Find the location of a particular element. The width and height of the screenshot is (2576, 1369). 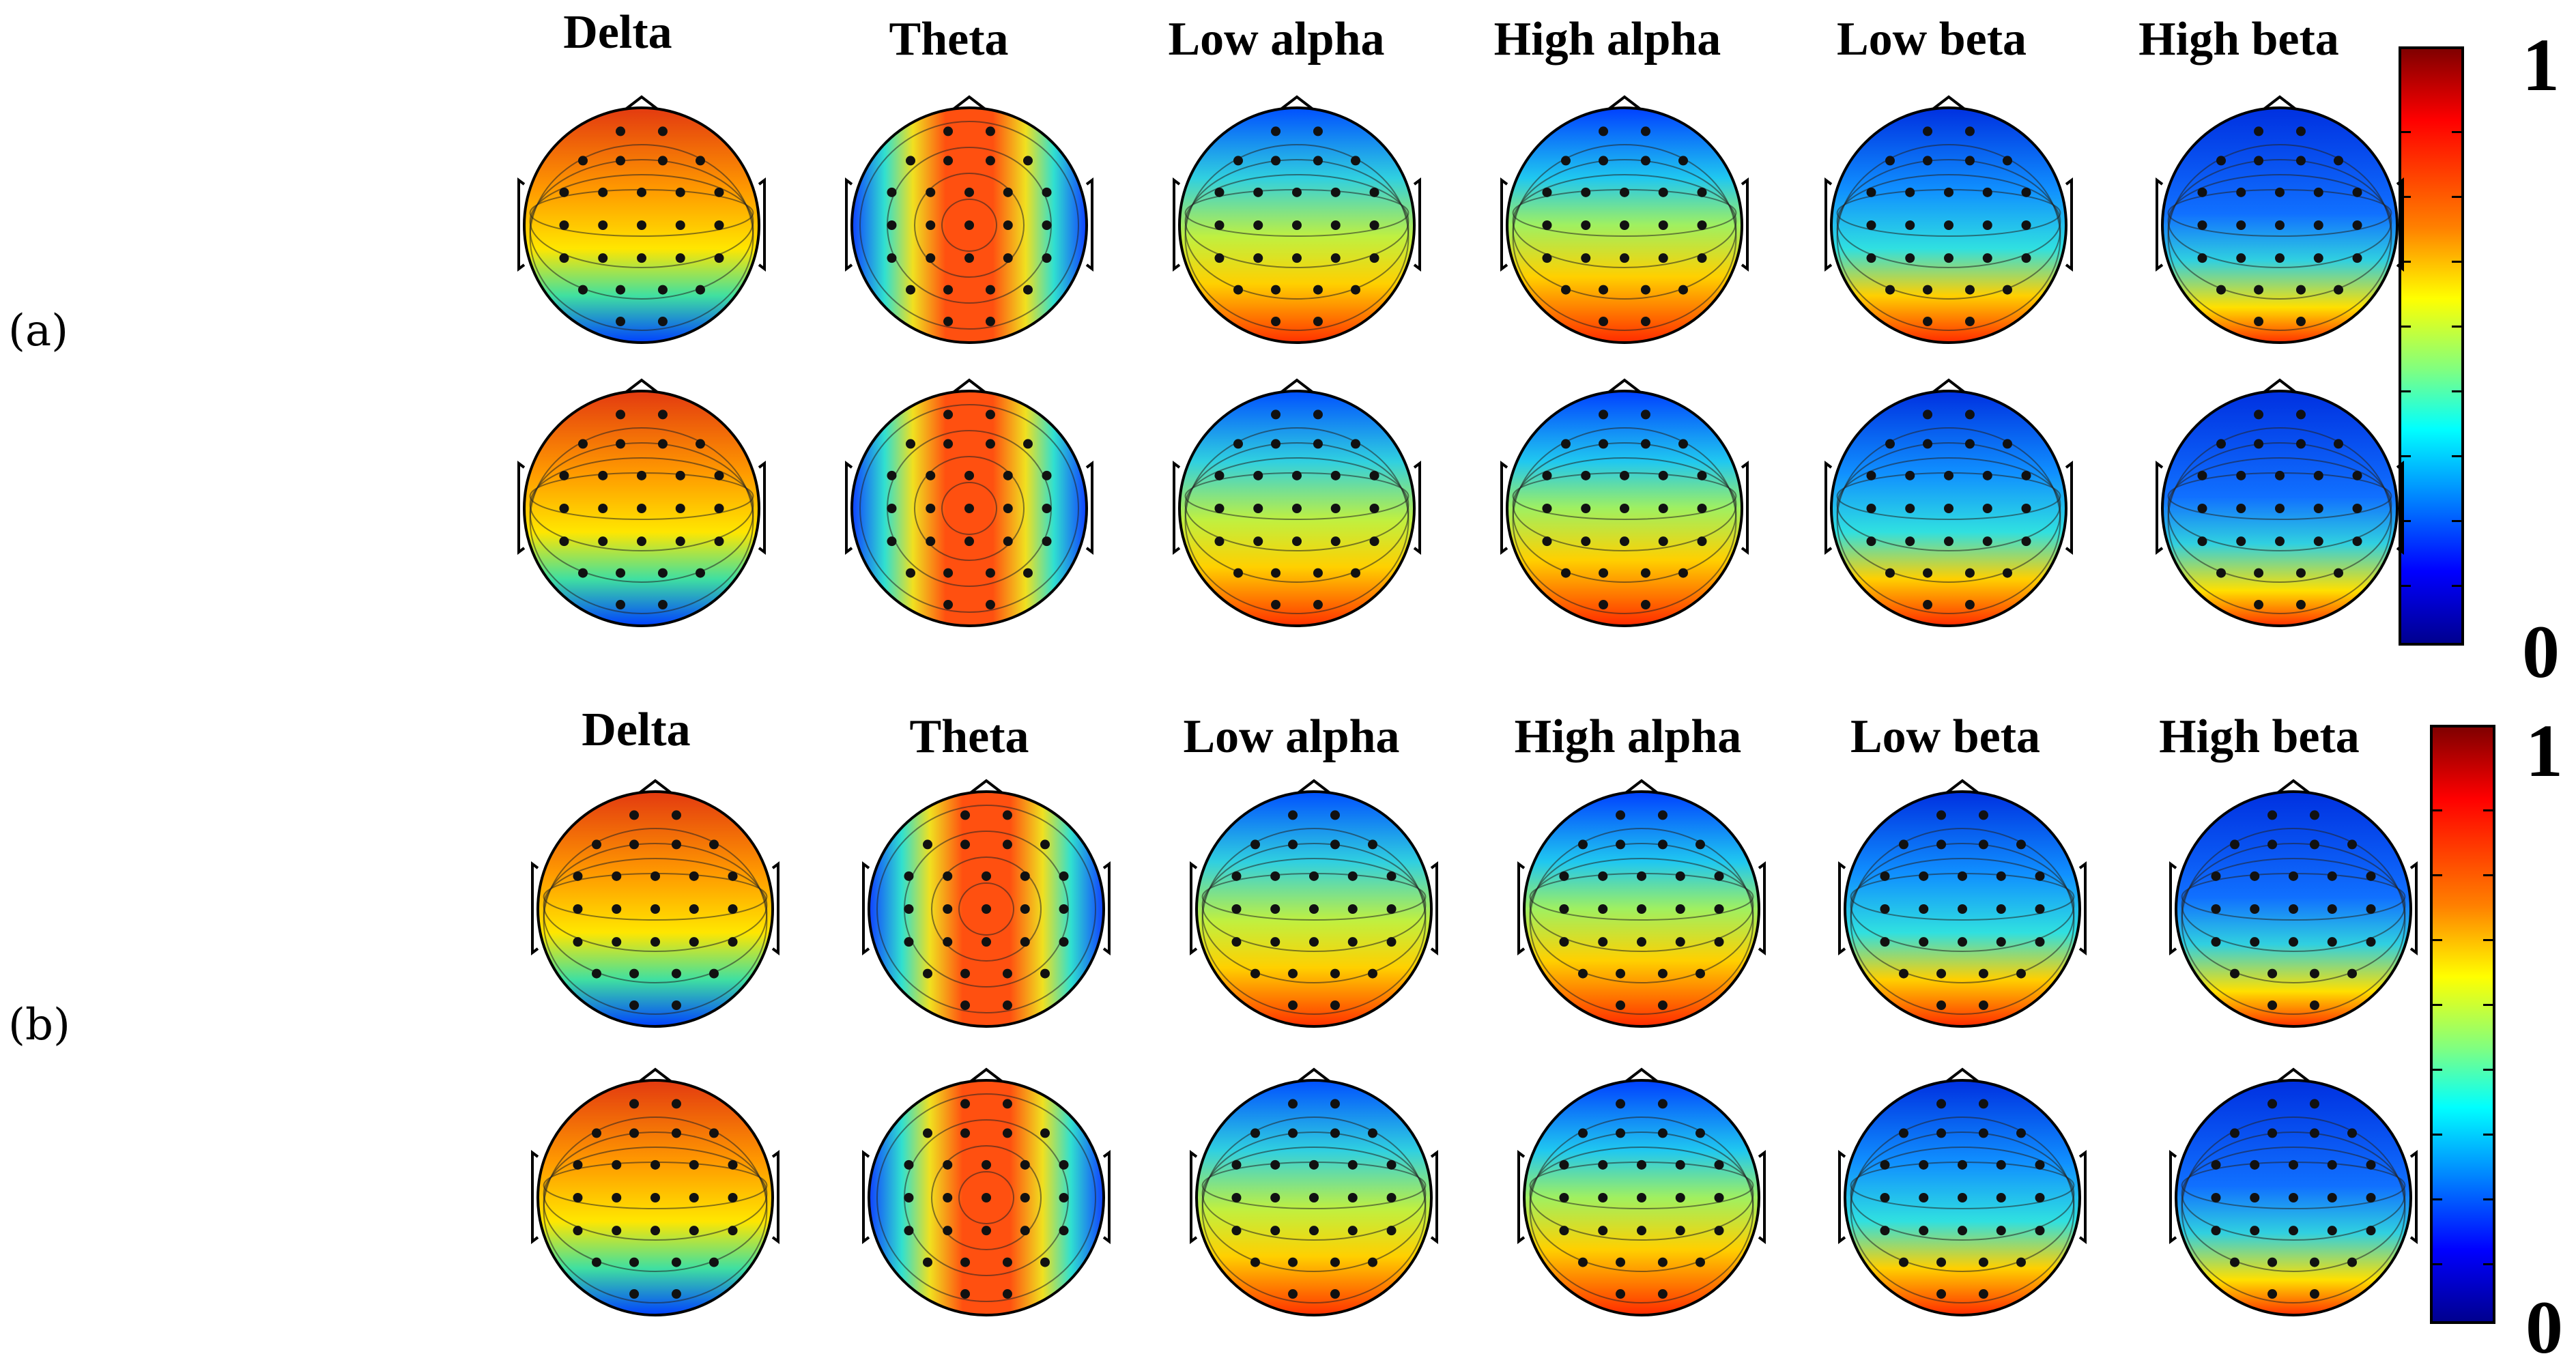

band-title-b-high-alpha: High alpha is located at coordinates (1628, 736).